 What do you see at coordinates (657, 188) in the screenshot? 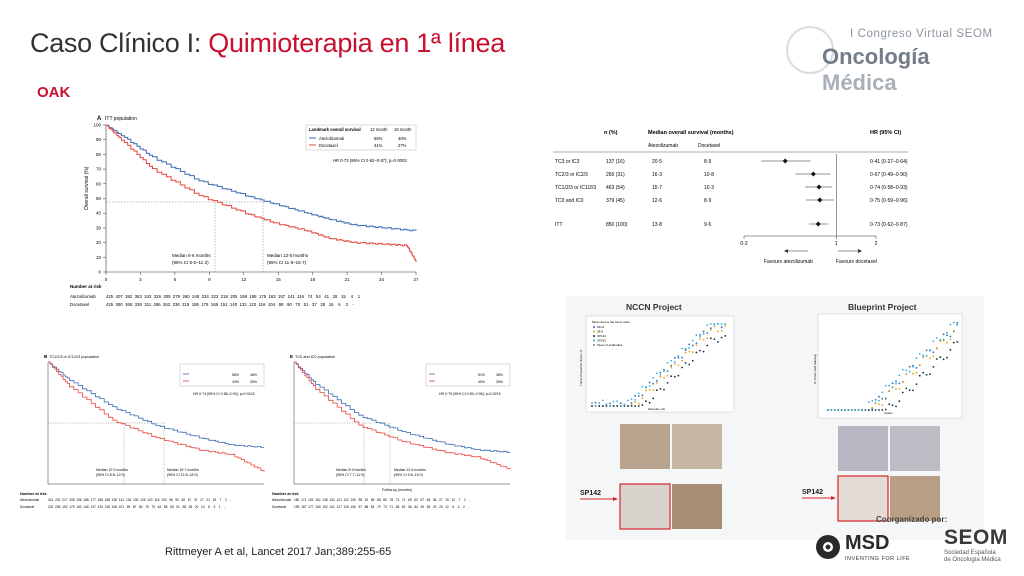
I see `forest-row-atz: 15·7` at bounding box center [657, 188].